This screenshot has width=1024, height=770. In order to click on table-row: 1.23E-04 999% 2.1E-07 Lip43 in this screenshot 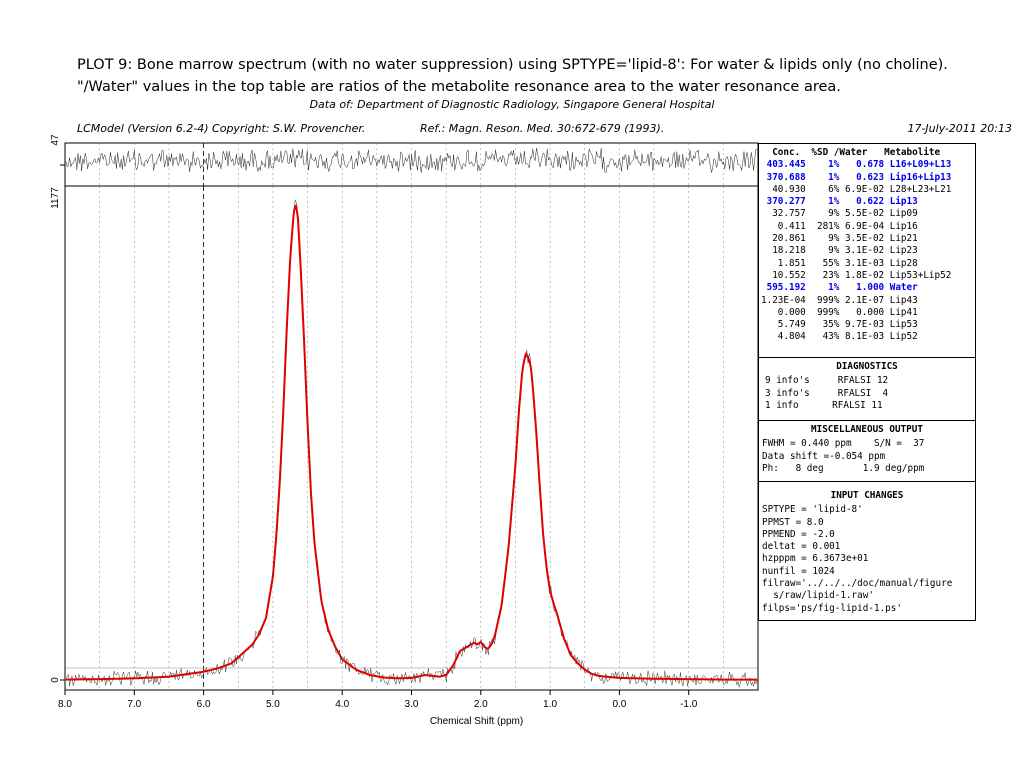, I will do `click(839, 300)`.